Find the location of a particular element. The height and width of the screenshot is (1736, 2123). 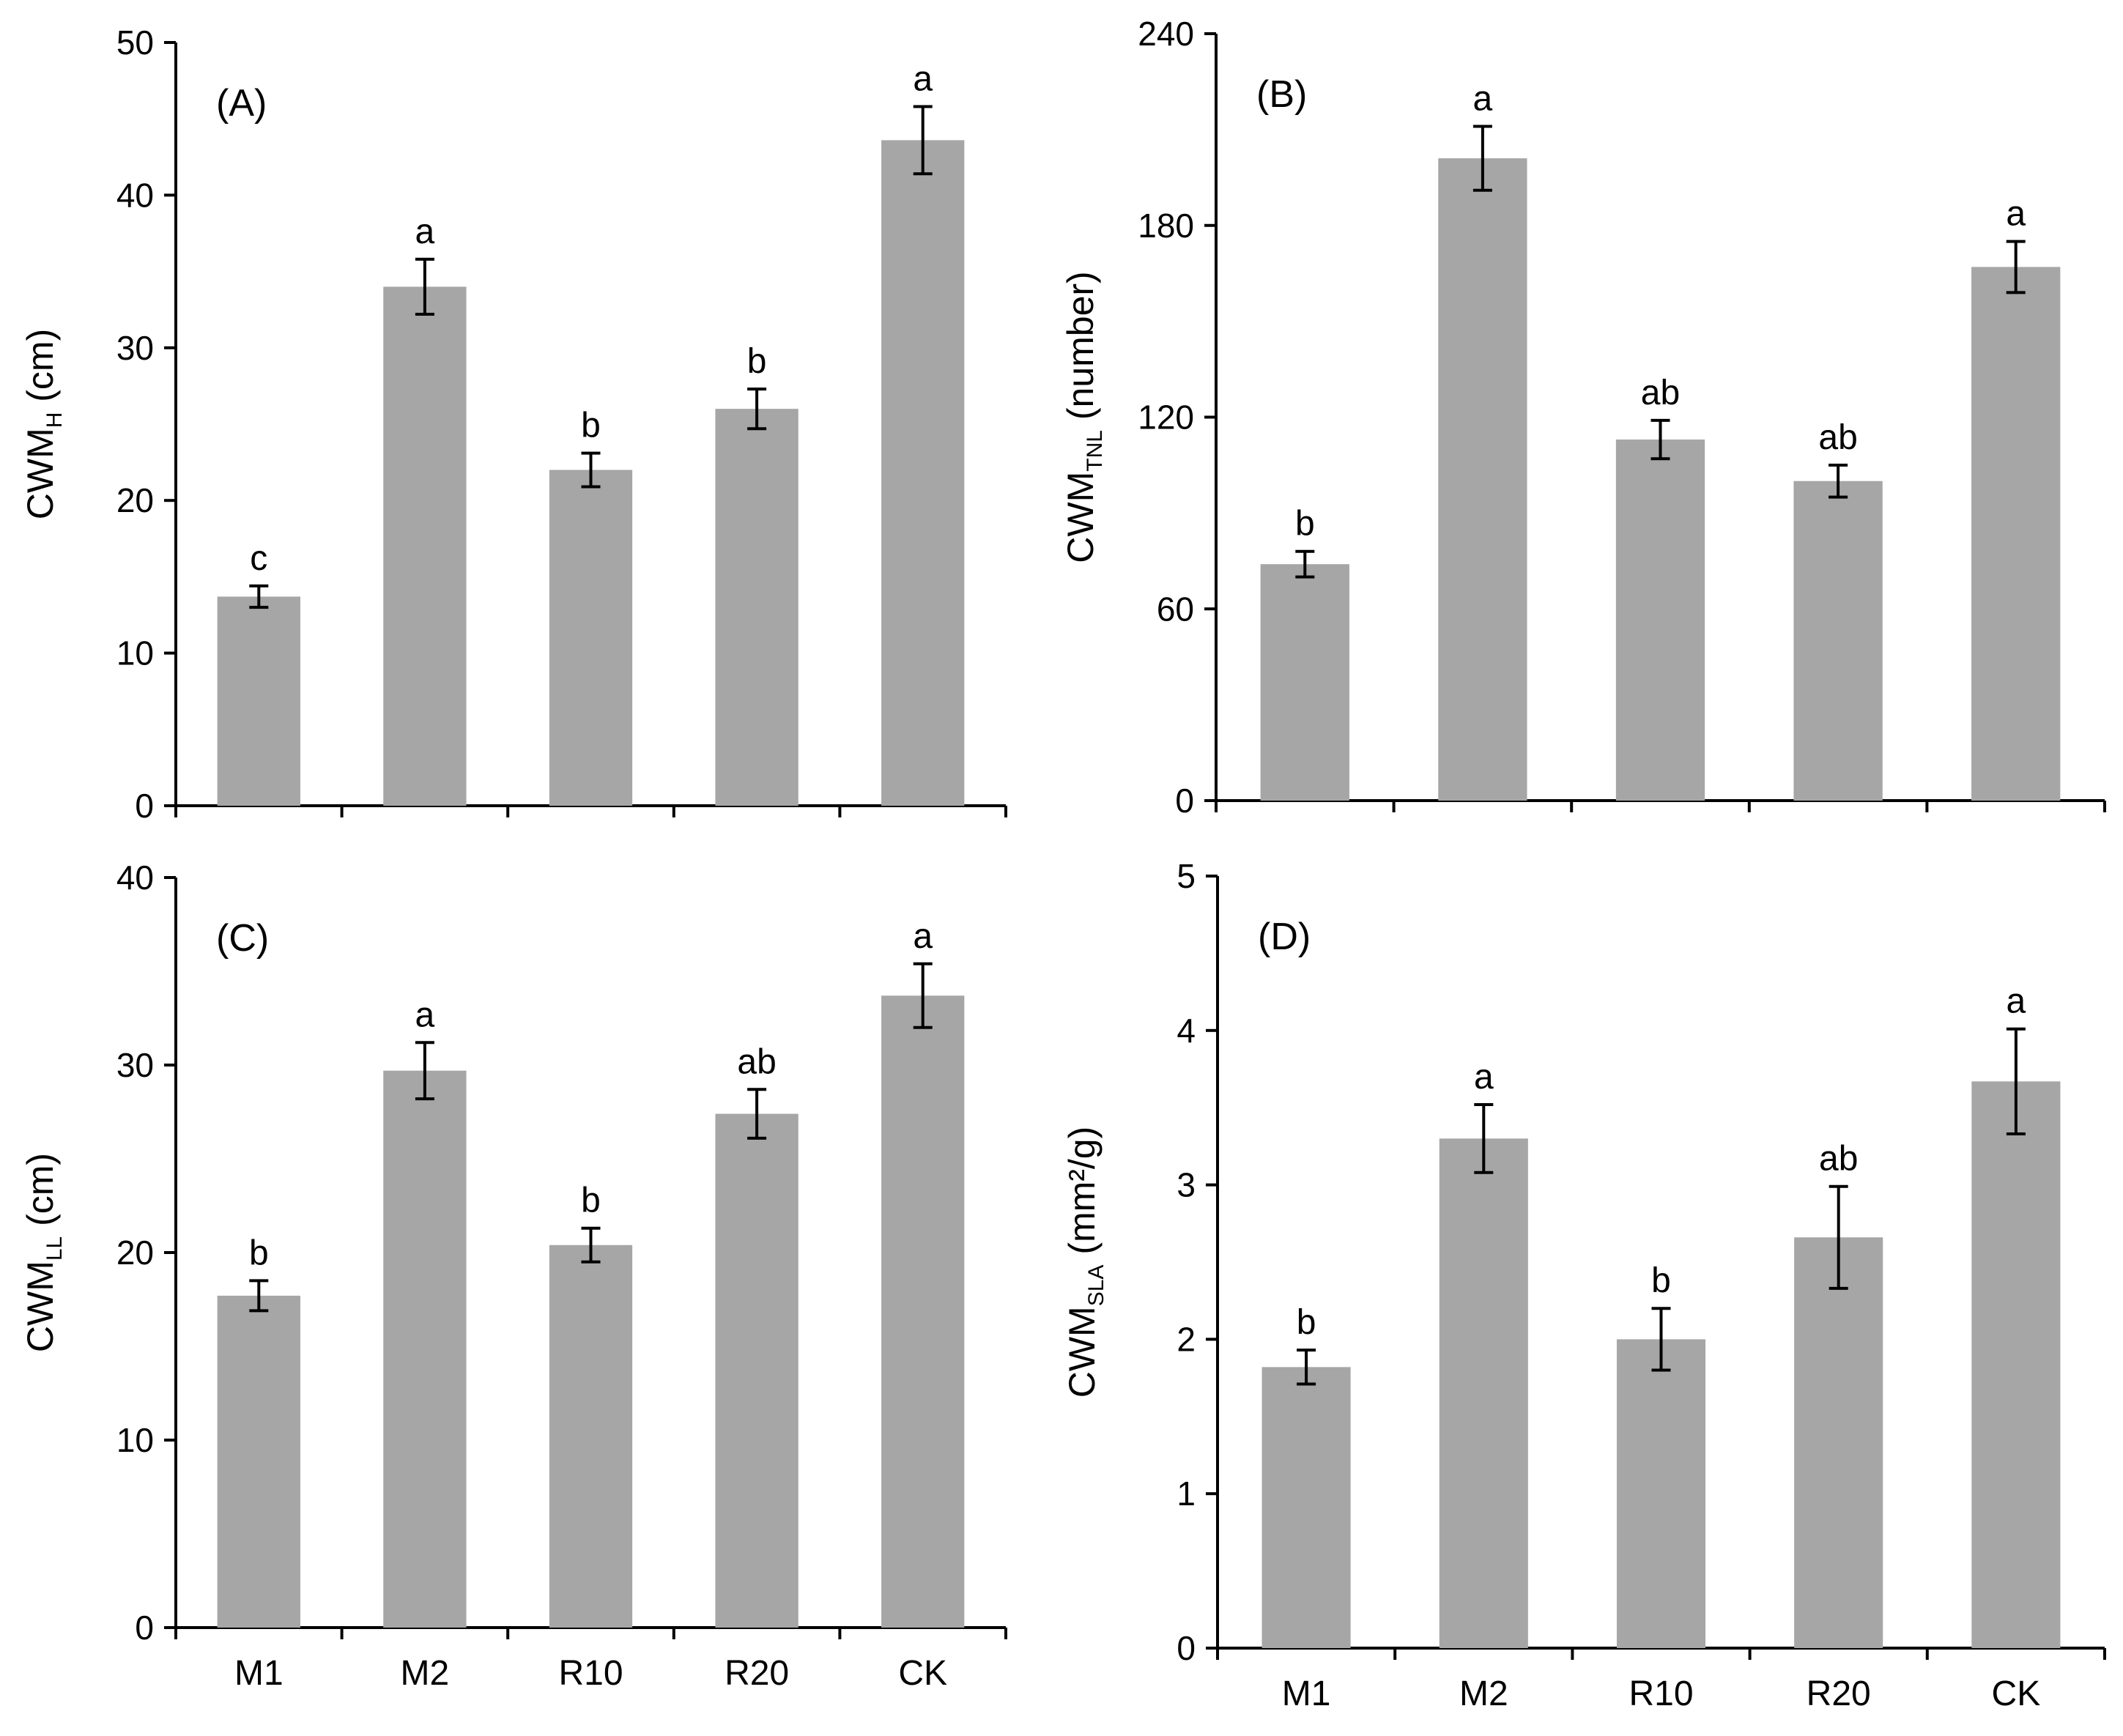

y-tick-label: 2 is located at coordinates (1186, 1339).